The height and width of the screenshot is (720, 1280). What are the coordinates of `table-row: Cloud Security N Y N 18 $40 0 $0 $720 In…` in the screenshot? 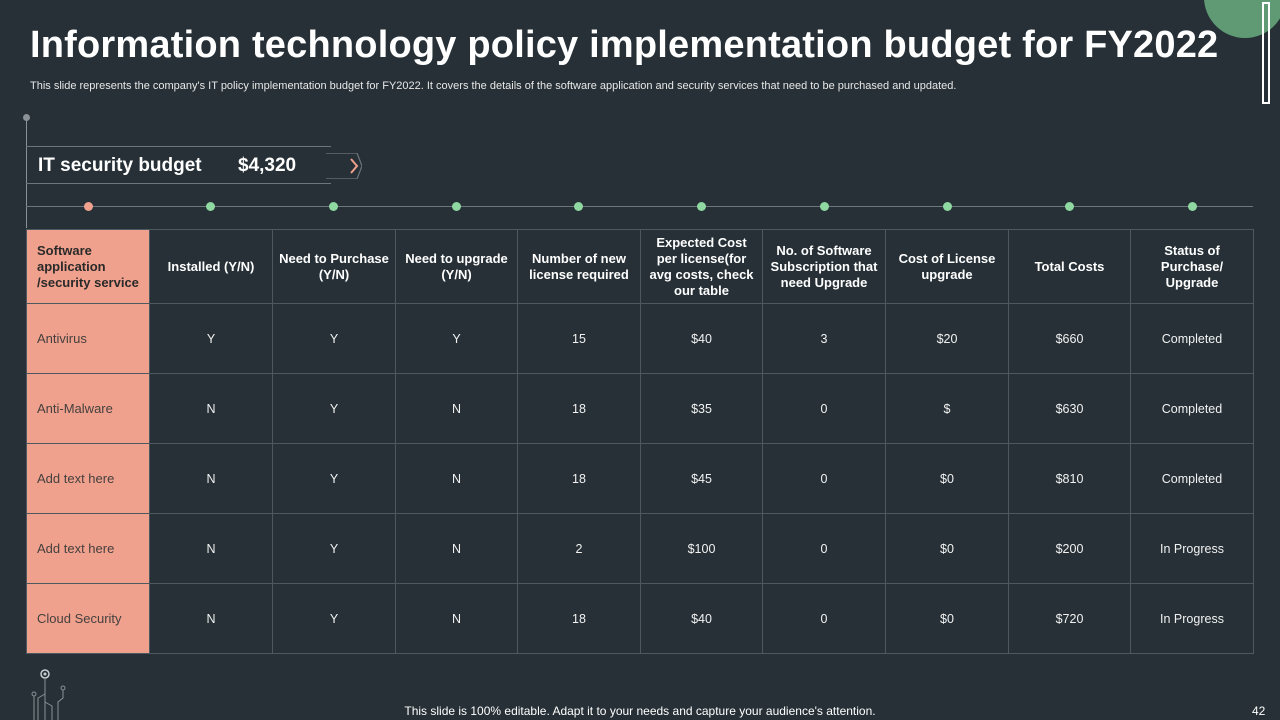 It's located at (640, 618).